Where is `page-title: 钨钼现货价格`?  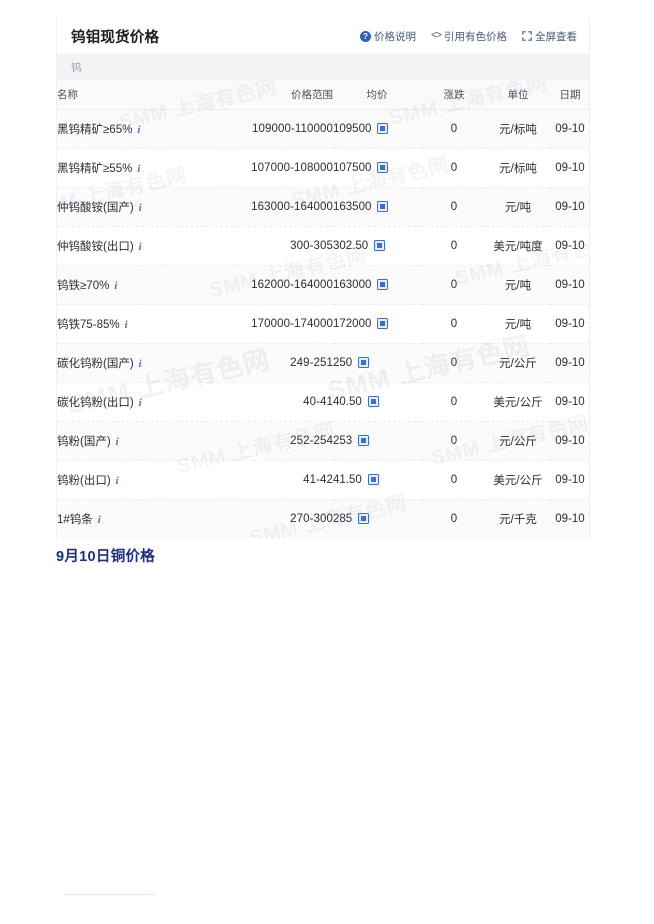
page-title: 钨钼现货价格 is located at coordinates (115, 37).